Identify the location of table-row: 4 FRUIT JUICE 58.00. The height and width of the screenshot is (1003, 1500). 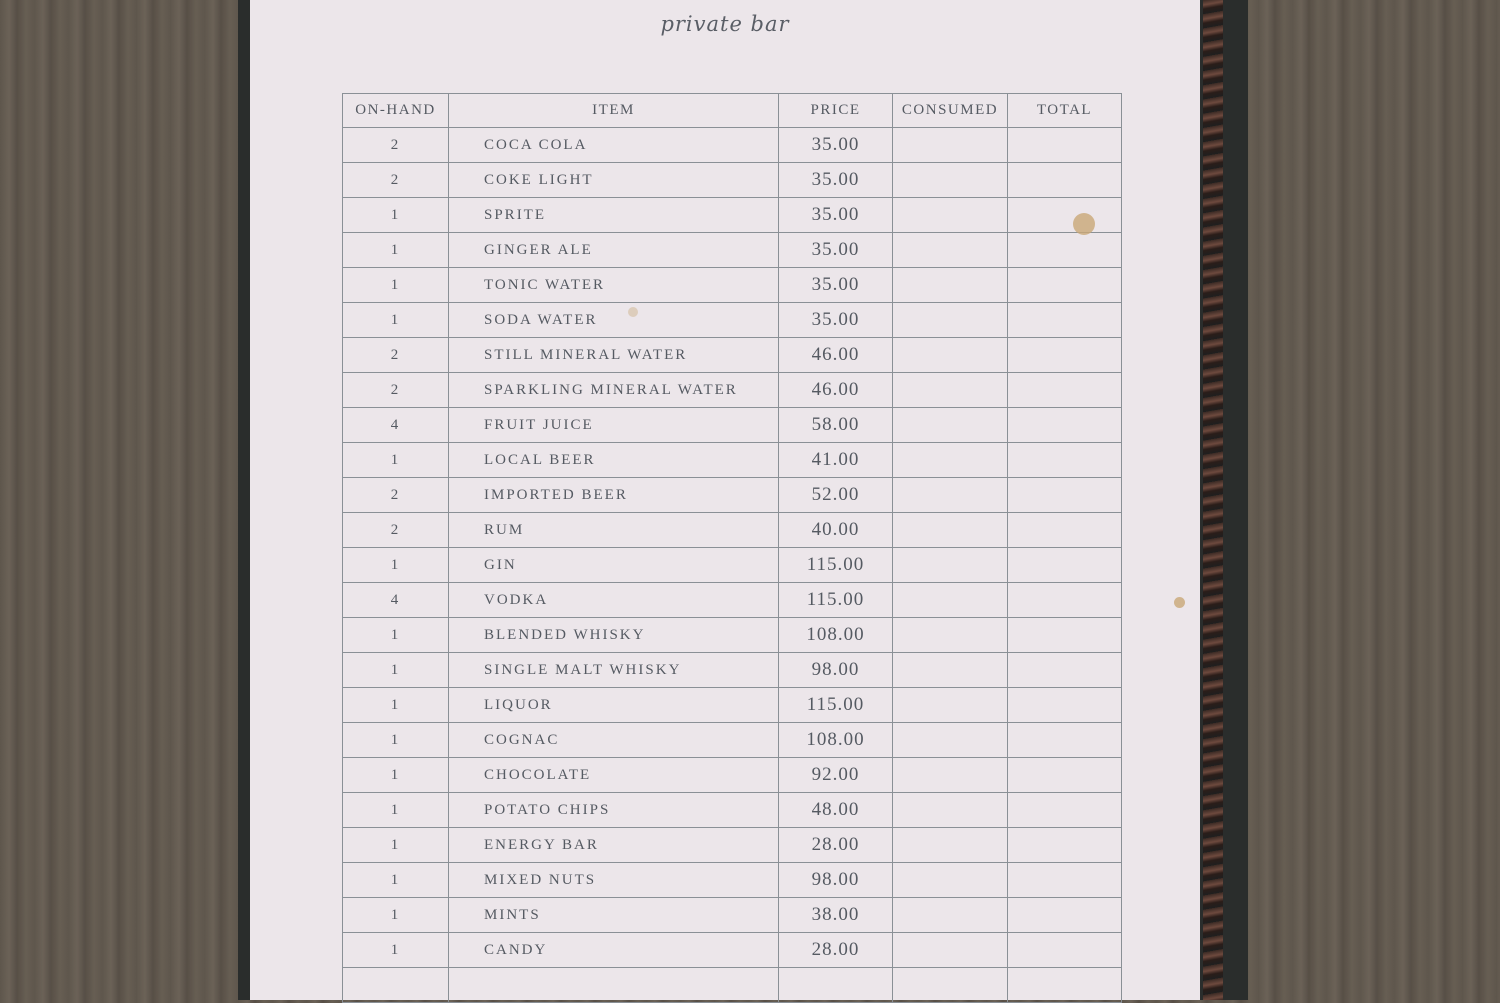
(732, 425).